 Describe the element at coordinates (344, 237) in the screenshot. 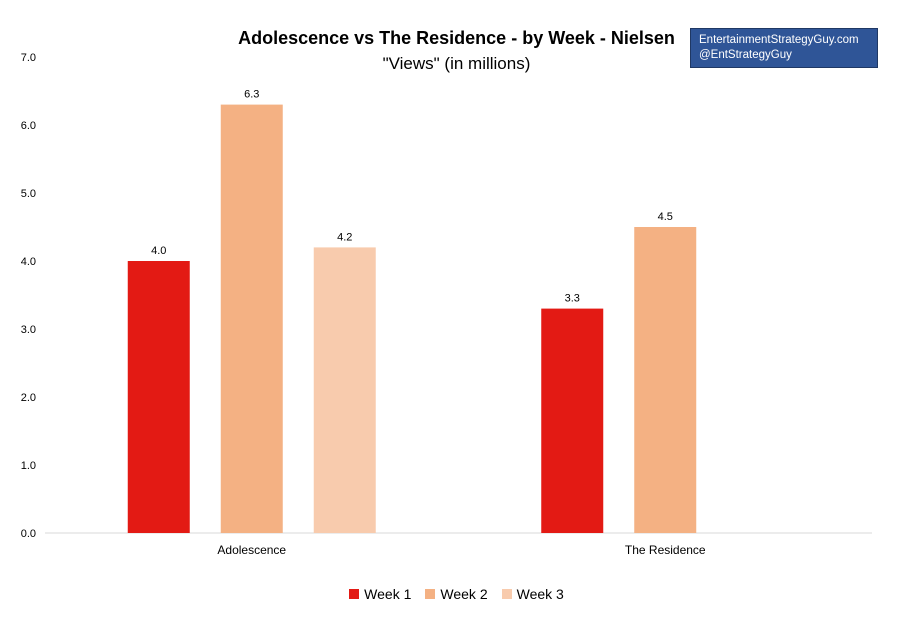

I see `data-label: 4.2` at that location.